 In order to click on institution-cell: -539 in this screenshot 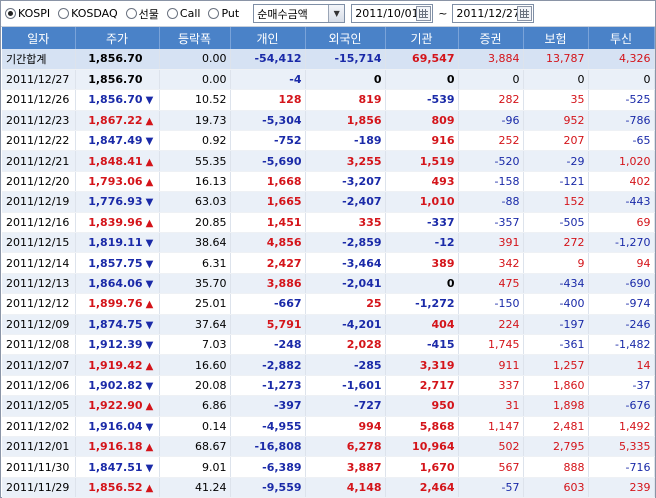, I will do `click(422, 100)`.